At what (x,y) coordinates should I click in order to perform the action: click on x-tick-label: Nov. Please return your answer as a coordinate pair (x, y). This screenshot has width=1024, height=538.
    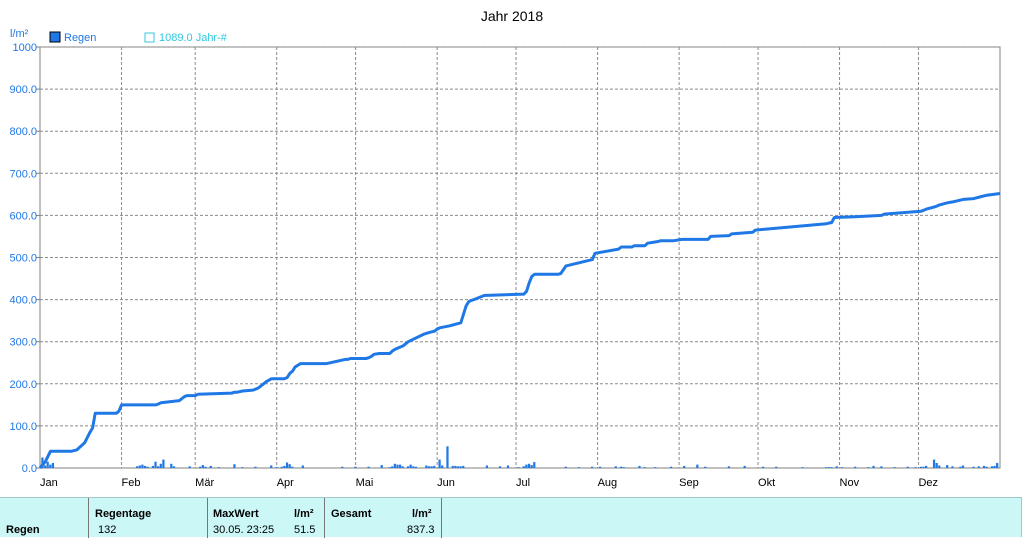
    Looking at the image, I should click on (850, 483).